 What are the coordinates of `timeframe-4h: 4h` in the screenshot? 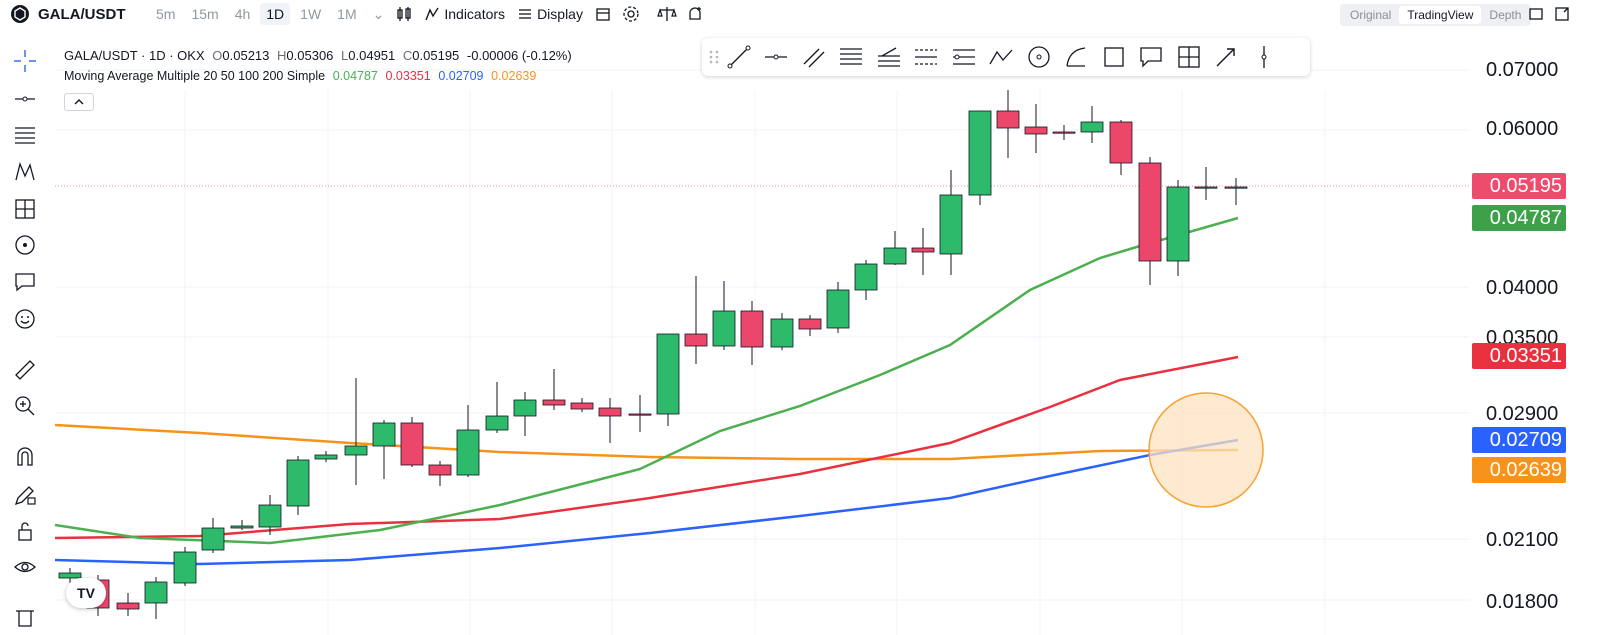 It's located at (242, 14).